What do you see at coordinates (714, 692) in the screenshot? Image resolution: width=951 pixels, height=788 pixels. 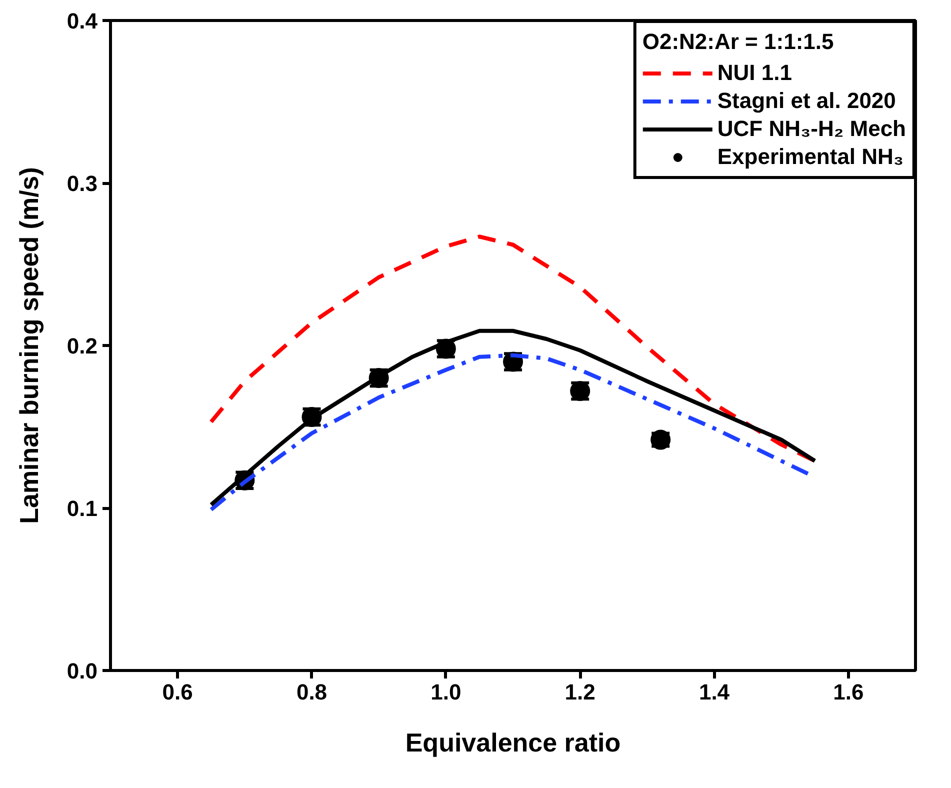 I see `x-tick-label: 1.4` at bounding box center [714, 692].